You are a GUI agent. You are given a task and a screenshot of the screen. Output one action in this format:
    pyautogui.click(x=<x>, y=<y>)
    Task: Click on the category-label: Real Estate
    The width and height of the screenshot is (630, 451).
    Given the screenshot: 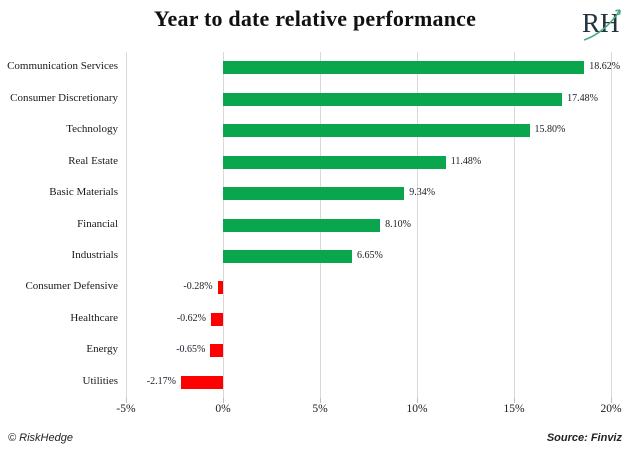 What is the action you would take?
    pyautogui.click(x=93, y=160)
    